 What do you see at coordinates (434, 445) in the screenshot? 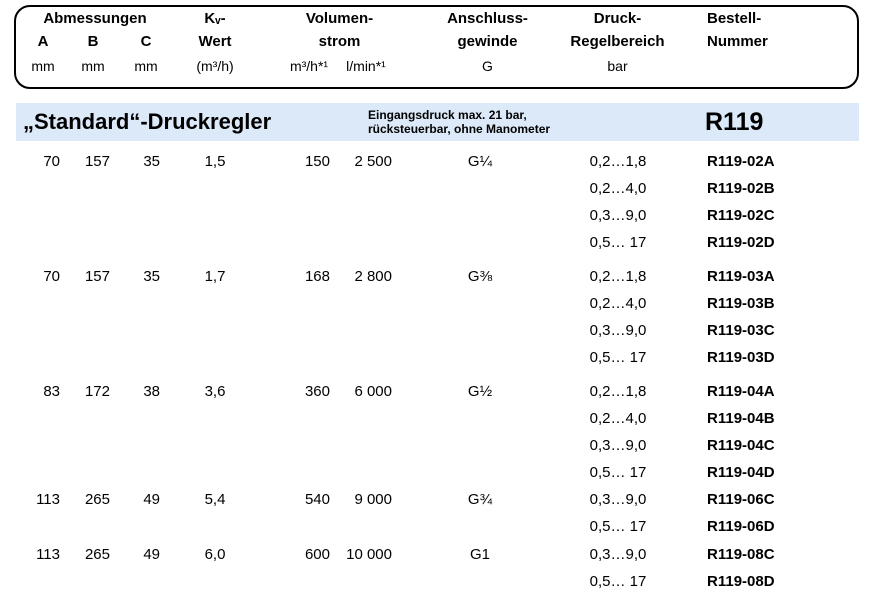
I see `table-row: 0,3…9,0 R119-04C` at bounding box center [434, 445].